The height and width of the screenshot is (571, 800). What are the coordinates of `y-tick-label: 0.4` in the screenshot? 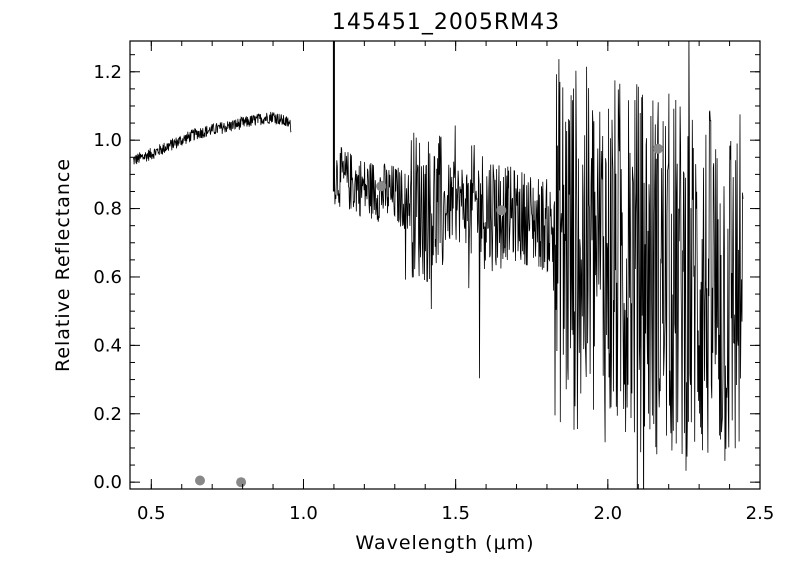 It's located at (107, 345).